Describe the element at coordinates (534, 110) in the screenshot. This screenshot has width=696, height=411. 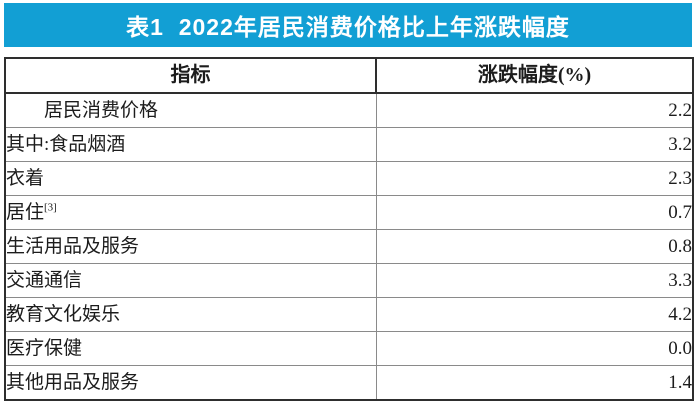
I see `value-cell: 2.2` at that location.